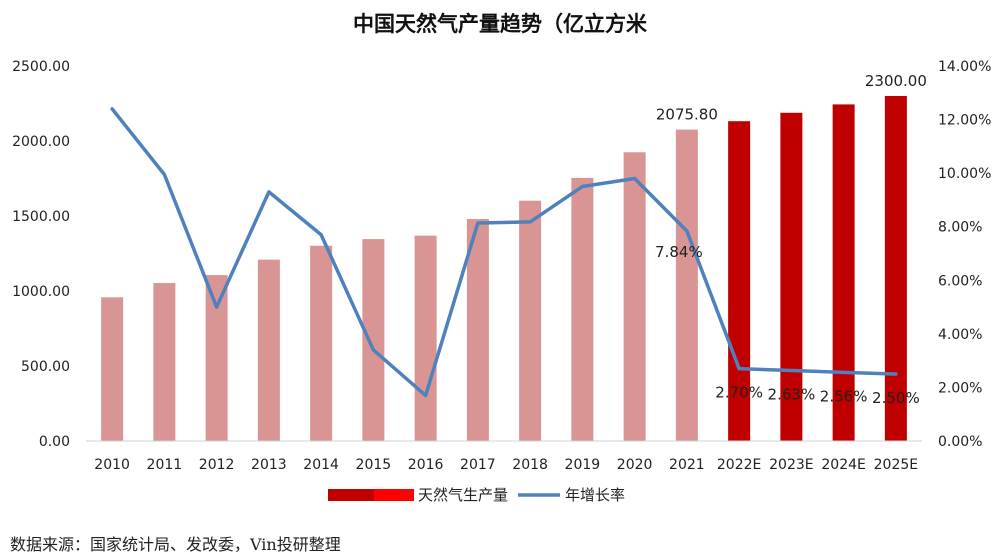 The width and height of the screenshot is (1000, 560). What do you see at coordinates (679, 252) in the screenshot?
I see `line-data-label: 7.84%` at bounding box center [679, 252].